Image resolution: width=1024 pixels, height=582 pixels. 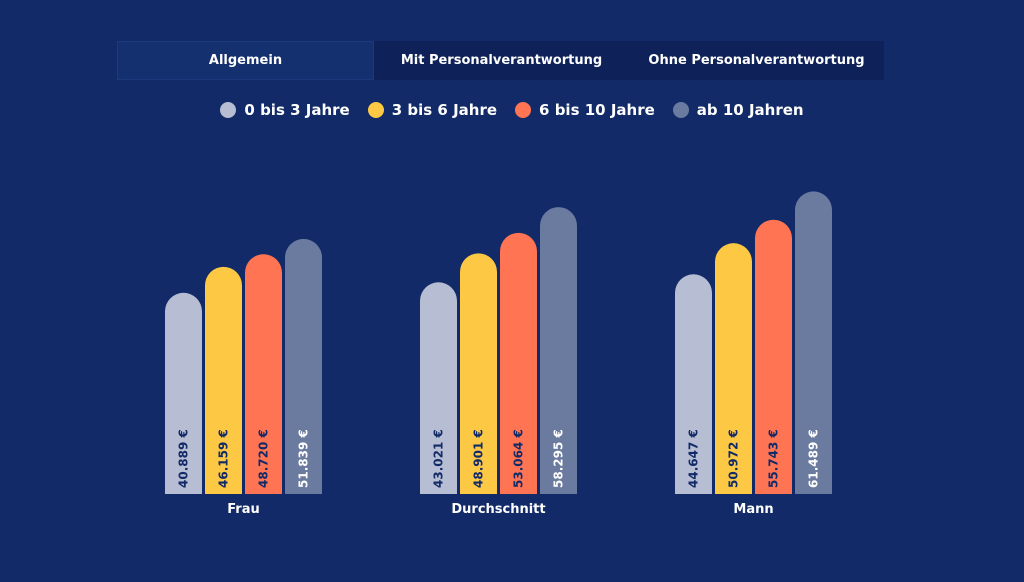 I want to click on bar-value-label: 53.064 €, so click(x=519, y=458).